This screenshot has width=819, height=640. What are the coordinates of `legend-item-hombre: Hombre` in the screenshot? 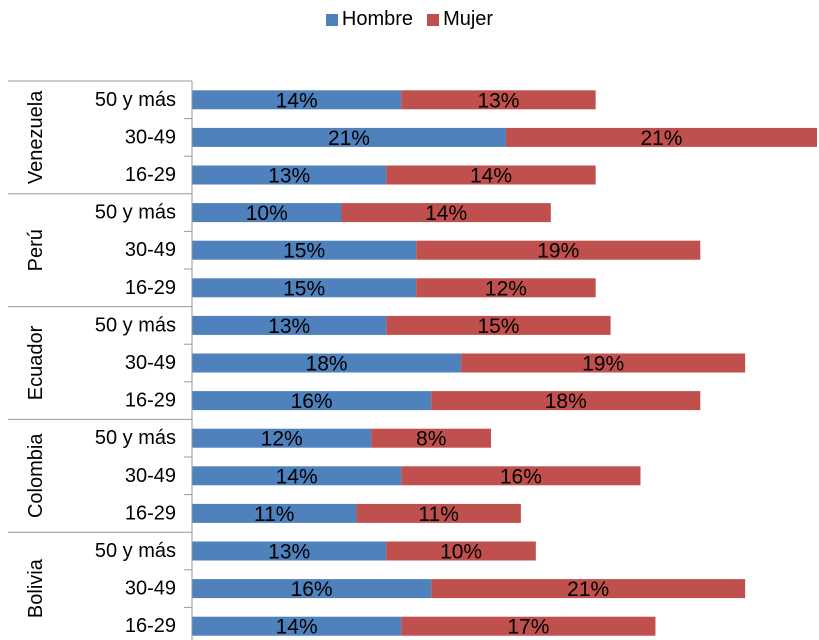 It's located at (369, 19).